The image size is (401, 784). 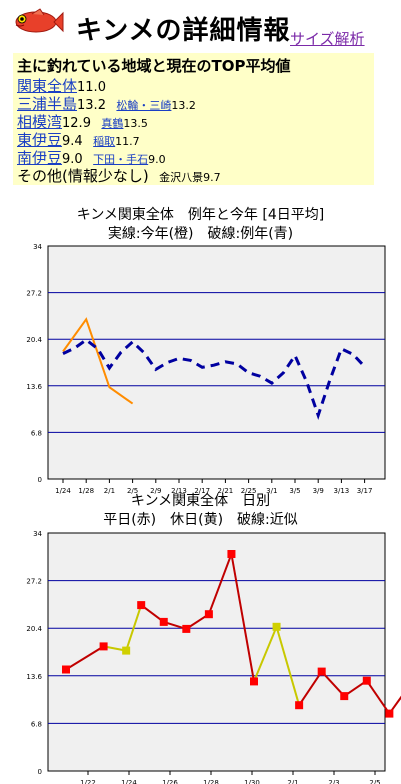 What do you see at coordinates (365, 491) in the screenshot?
I see `x-tick-label: 3/17` at bounding box center [365, 491].